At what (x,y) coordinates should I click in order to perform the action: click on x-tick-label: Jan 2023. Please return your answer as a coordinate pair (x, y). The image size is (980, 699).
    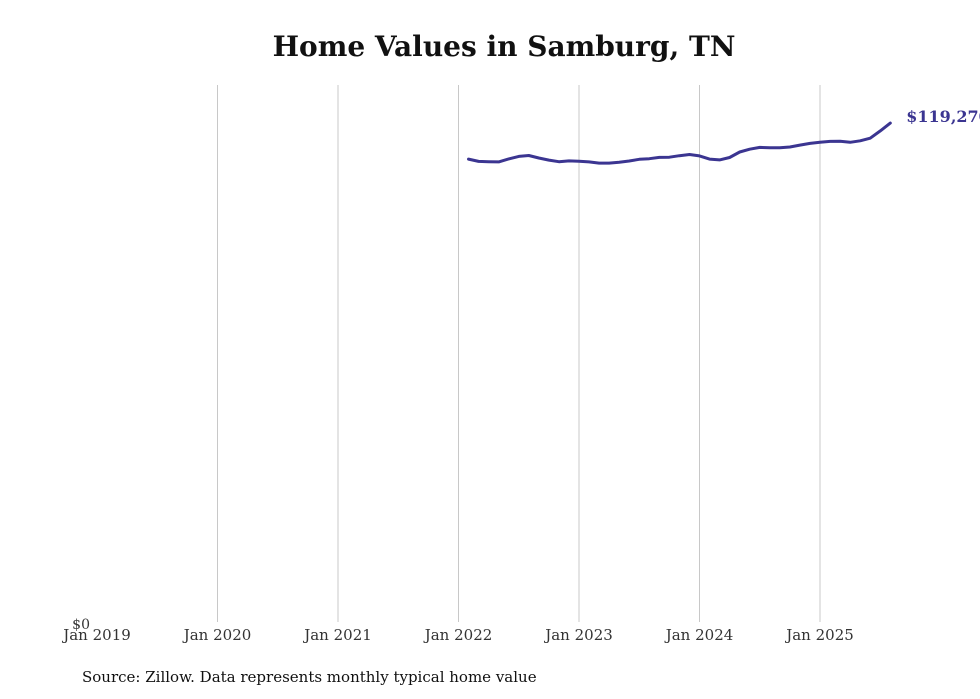
    Looking at the image, I should click on (578, 635).